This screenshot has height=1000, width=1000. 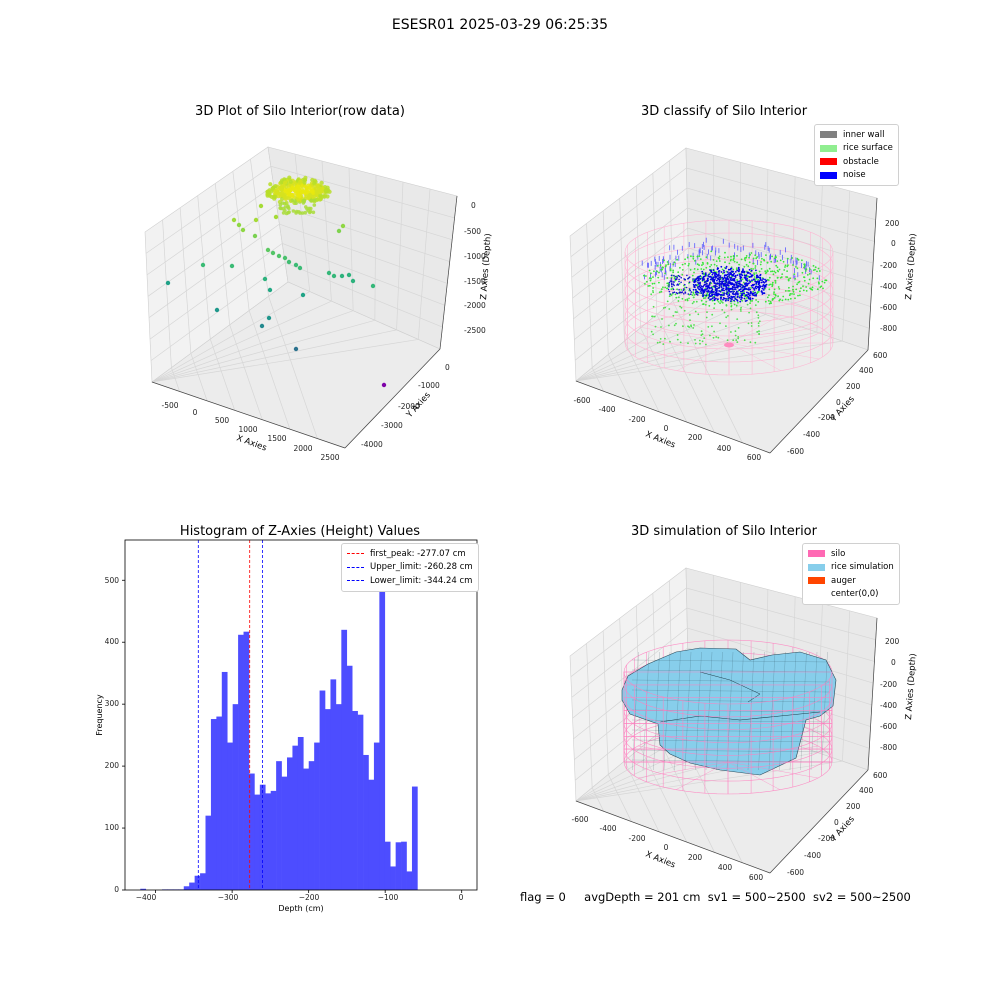 I want to click on legend-label: auger, so click(x=843, y=580).